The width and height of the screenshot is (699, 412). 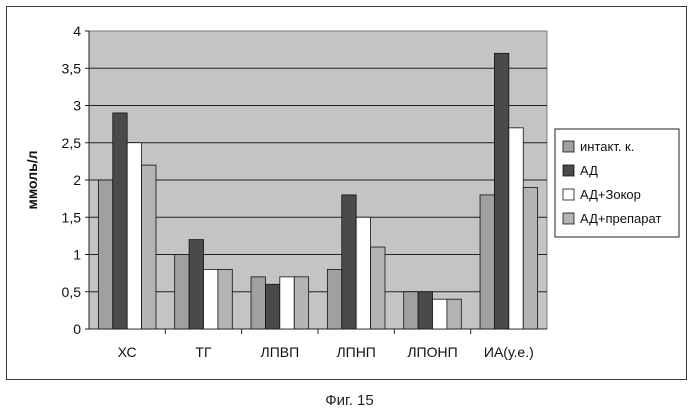 I want to click on x-tick-label: ТГ, so click(x=203, y=352).